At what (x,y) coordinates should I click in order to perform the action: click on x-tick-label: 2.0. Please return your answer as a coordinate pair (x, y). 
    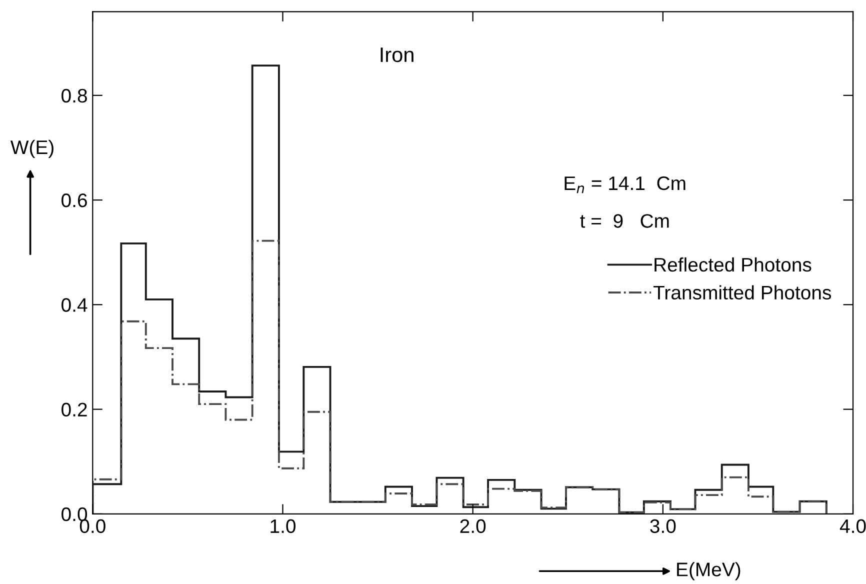
    Looking at the image, I should click on (473, 526).